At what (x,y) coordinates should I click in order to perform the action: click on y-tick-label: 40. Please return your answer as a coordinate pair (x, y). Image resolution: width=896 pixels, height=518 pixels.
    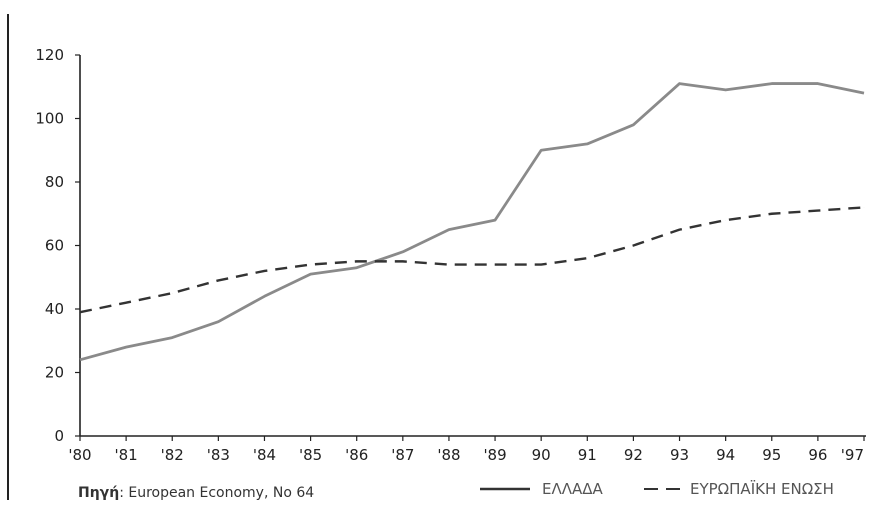
    Looking at the image, I should click on (54, 309).